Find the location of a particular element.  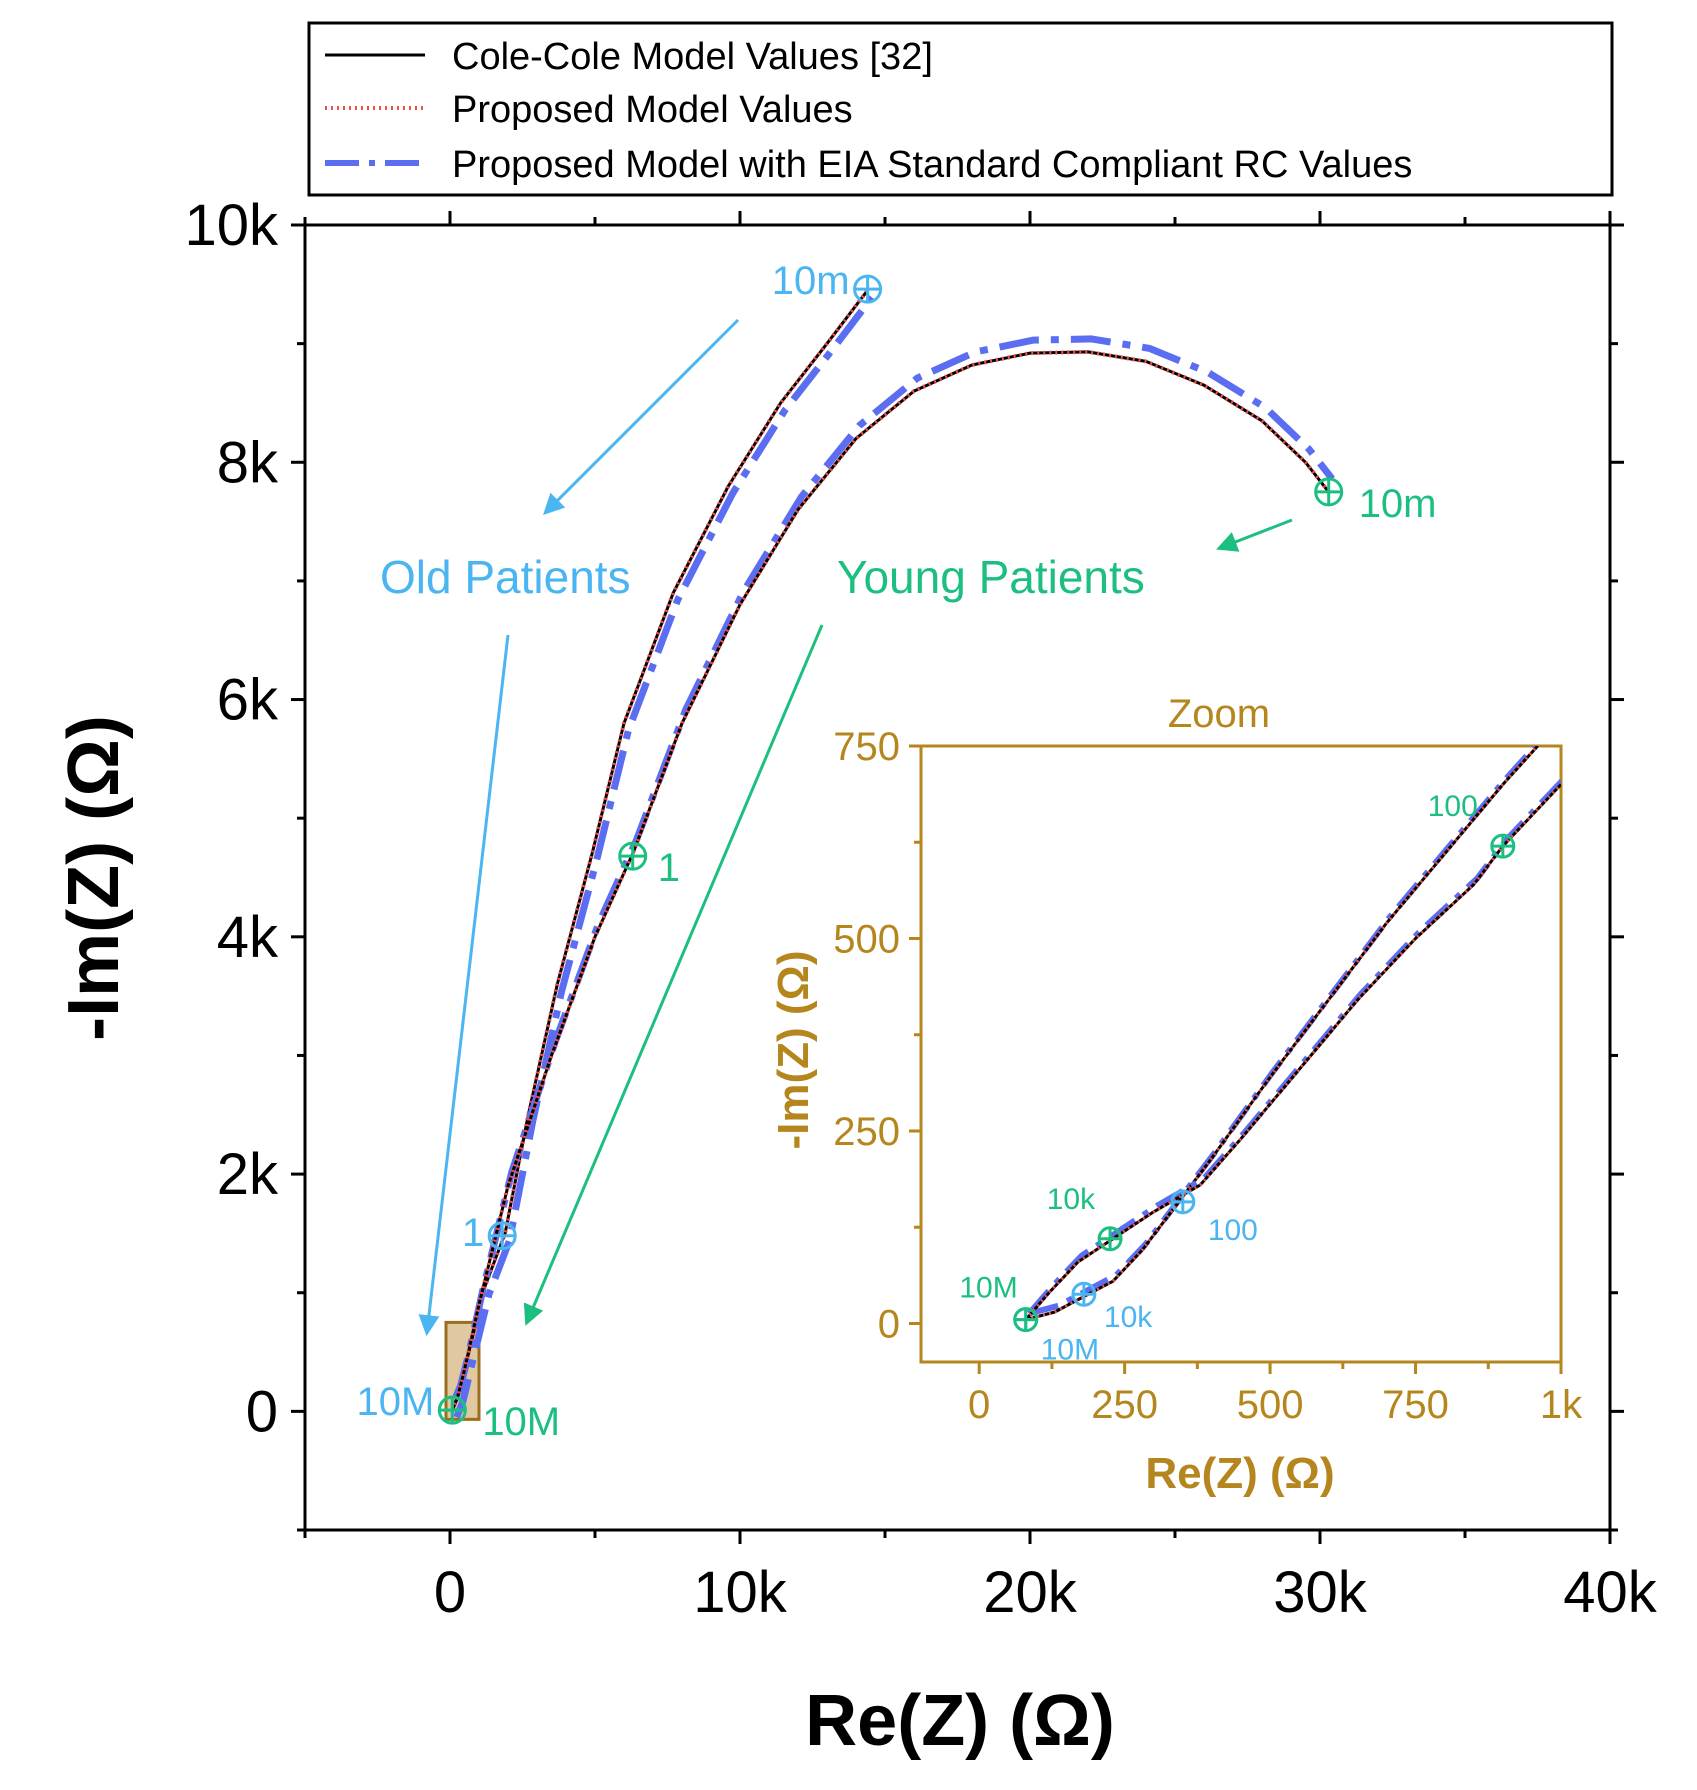

old-patients-marker-10m is located at coordinates (868, 289).